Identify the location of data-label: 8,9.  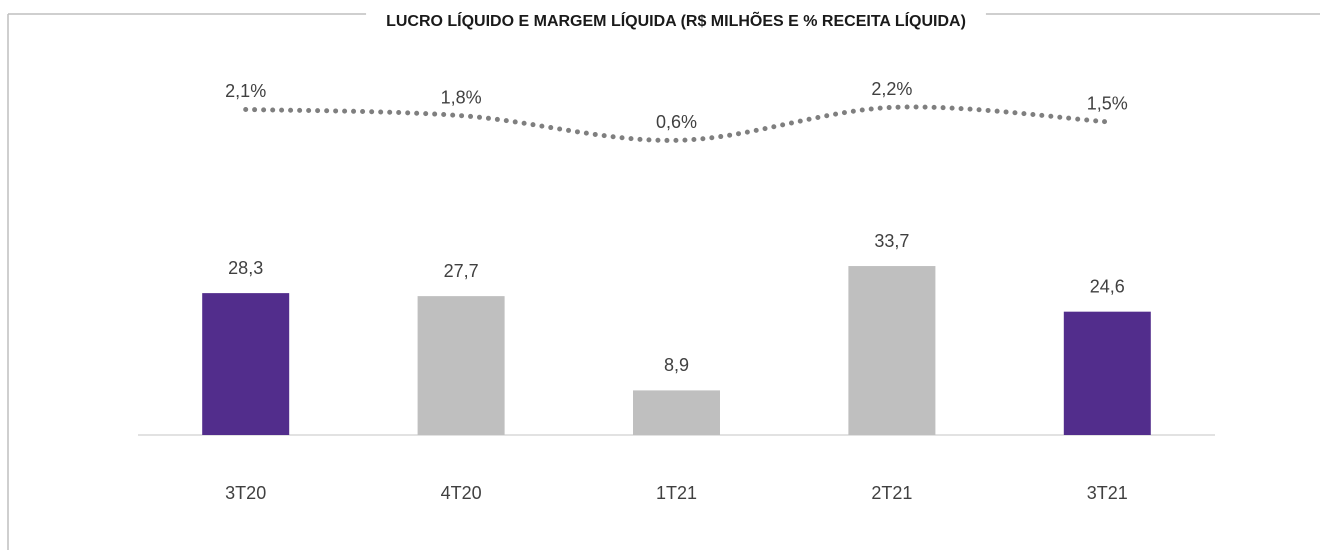
(676, 365).